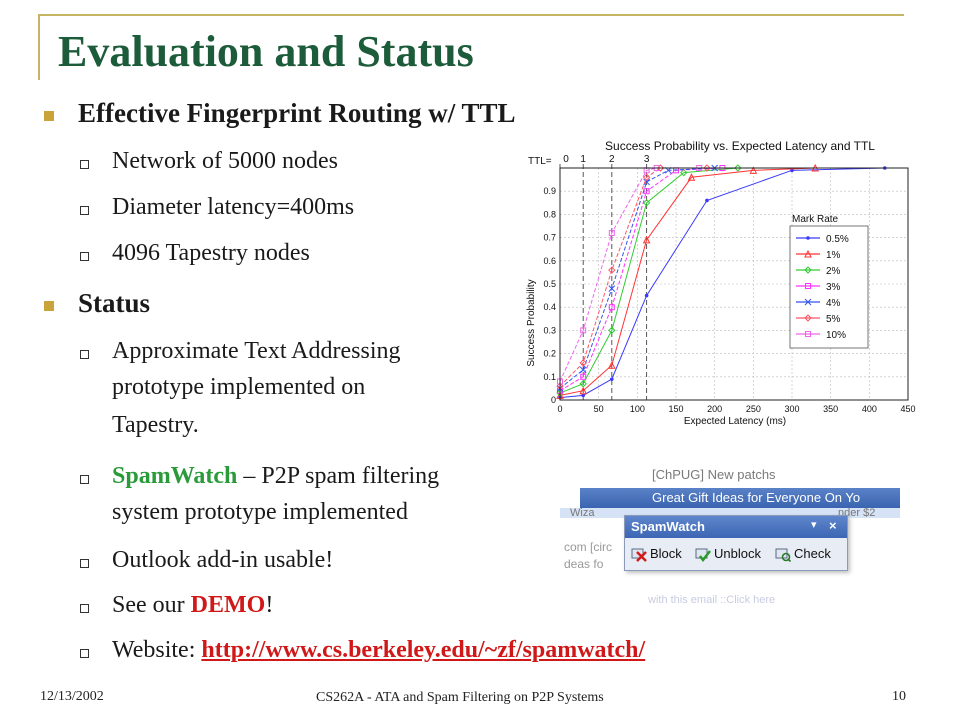 This screenshot has width=960, height=720. I want to click on unblock-icon, so click(703, 555).